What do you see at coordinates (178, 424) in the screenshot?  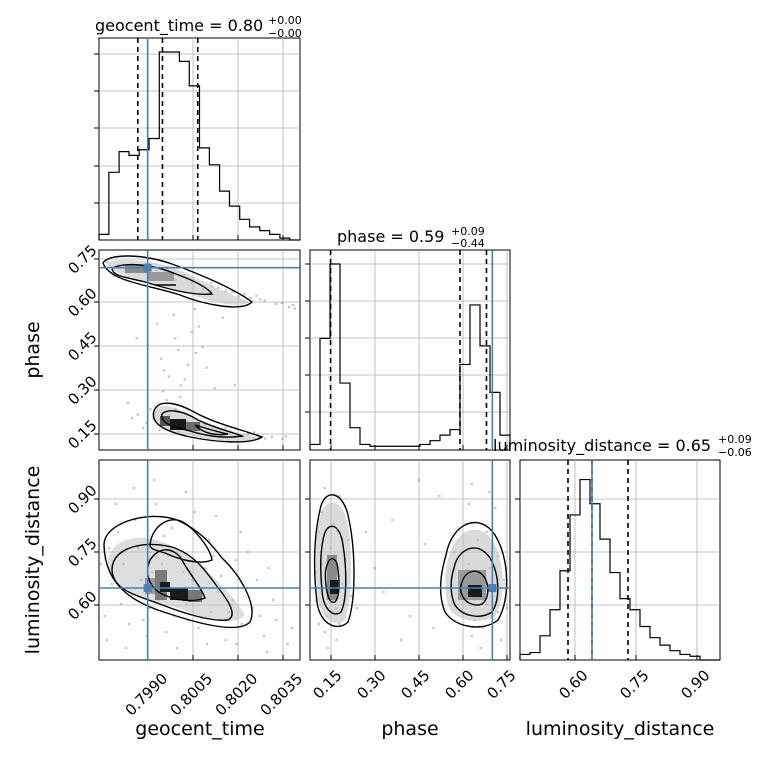 I see `density-peak-cell` at bounding box center [178, 424].